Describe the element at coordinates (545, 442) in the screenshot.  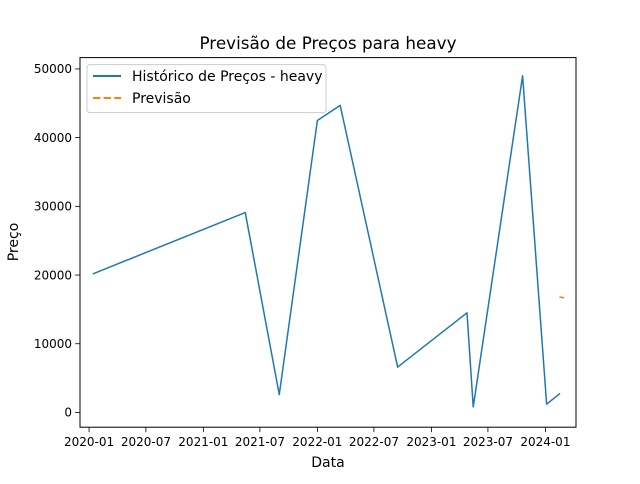
I see `x-tick-label: 2024-01` at that location.